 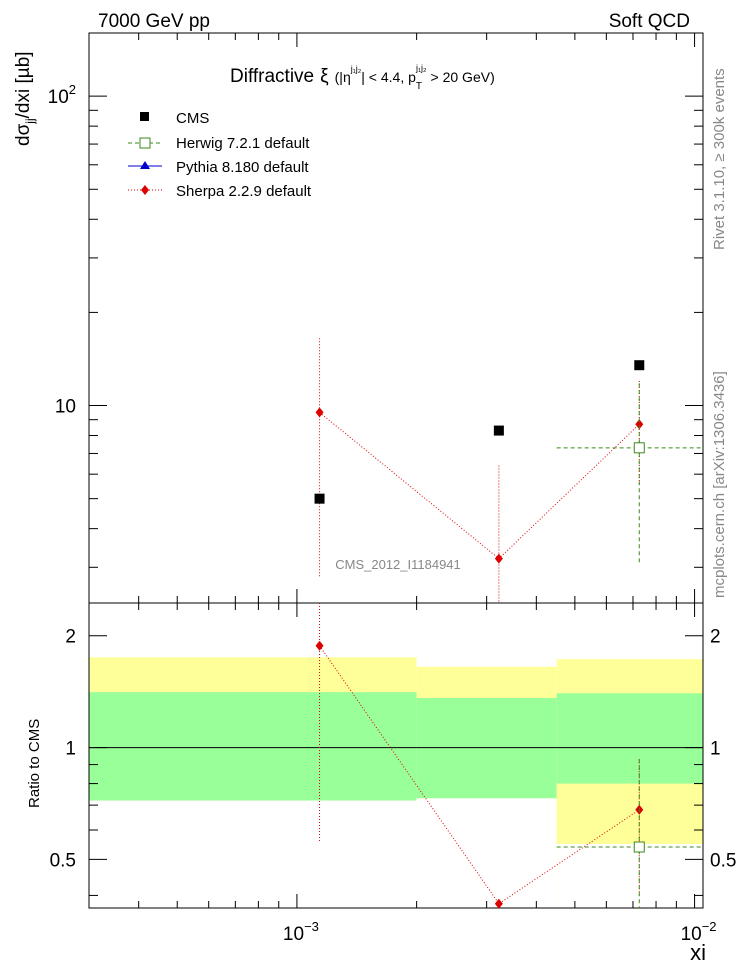 What do you see at coordinates (723, 860) in the screenshot?
I see `ratio-tick-label-right-0: 0.5` at bounding box center [723, 860].